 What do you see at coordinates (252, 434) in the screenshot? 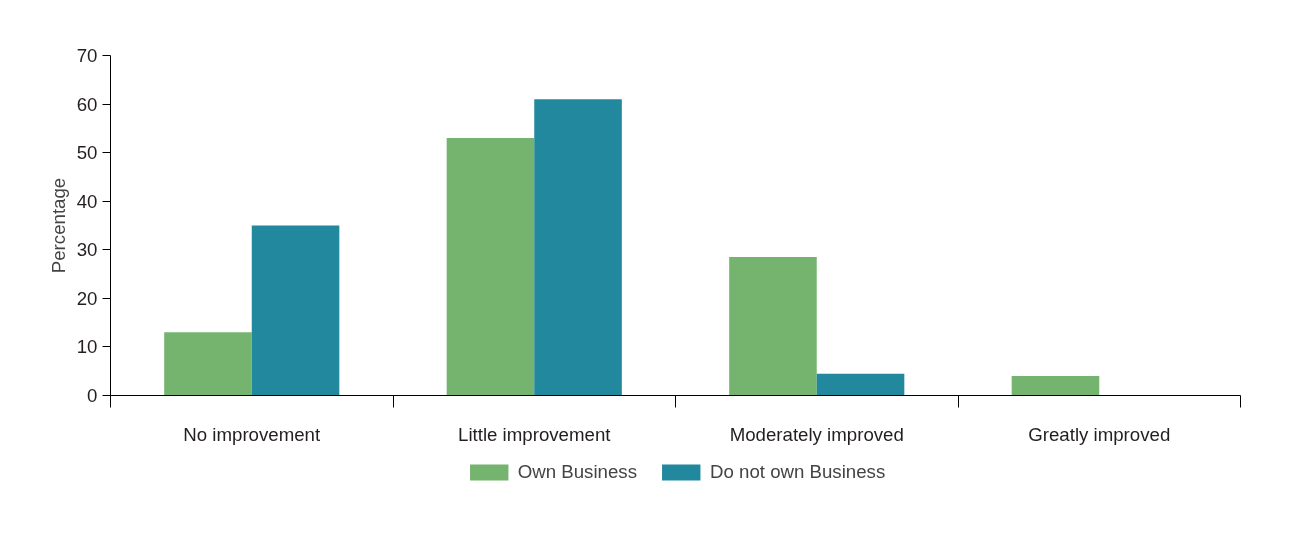
I see `x-tick-label: No improvement` at bounding box center [252, 434].